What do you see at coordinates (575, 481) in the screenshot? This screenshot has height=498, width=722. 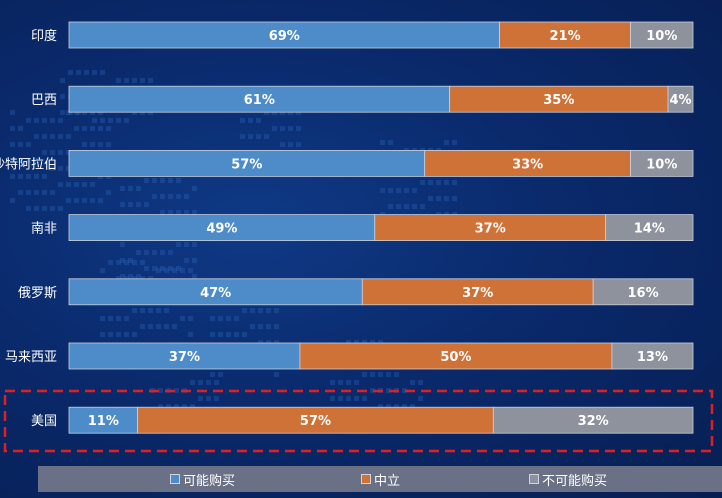 I see `legend-label-unlikely: 不可能购买` at bounding box center [575, 481].